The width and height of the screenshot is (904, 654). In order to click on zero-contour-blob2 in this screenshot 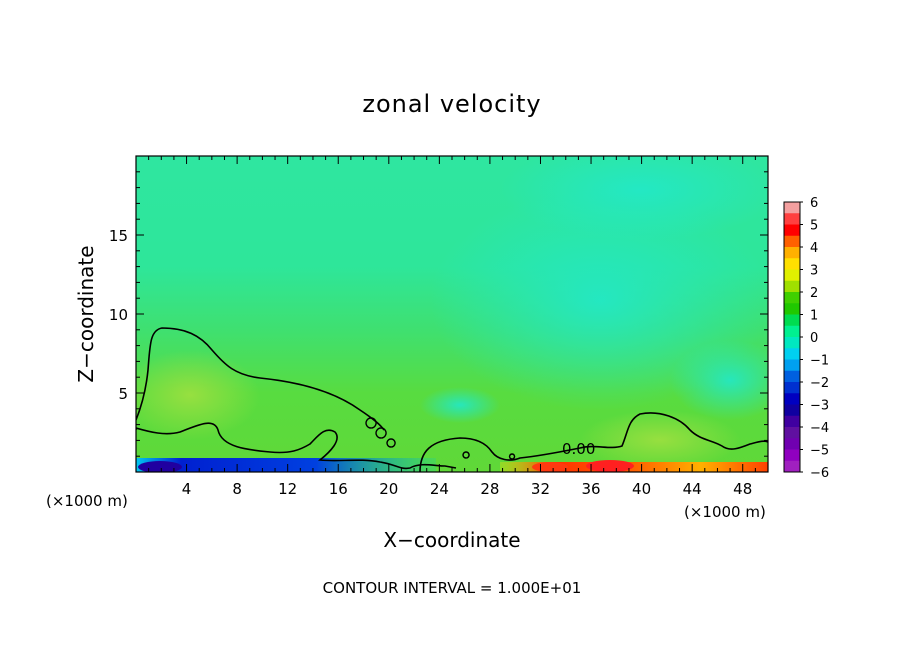, I will do `click(381, 433)`.